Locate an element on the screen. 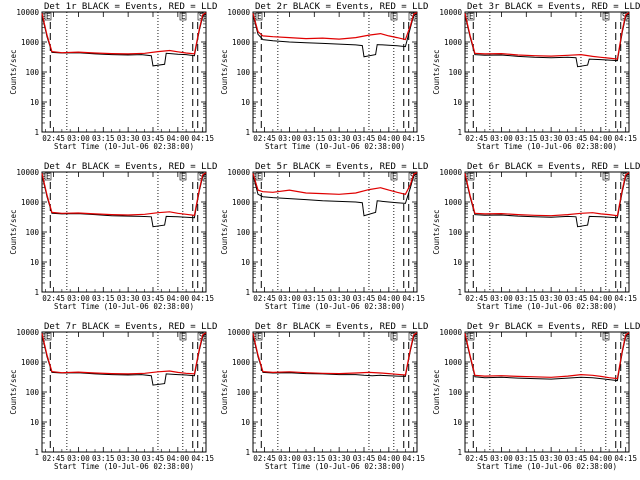 The image size is (640, 480). panel-title: Det 8r BLACK = Events, RED = LLD is located at coordinates (341, 327).